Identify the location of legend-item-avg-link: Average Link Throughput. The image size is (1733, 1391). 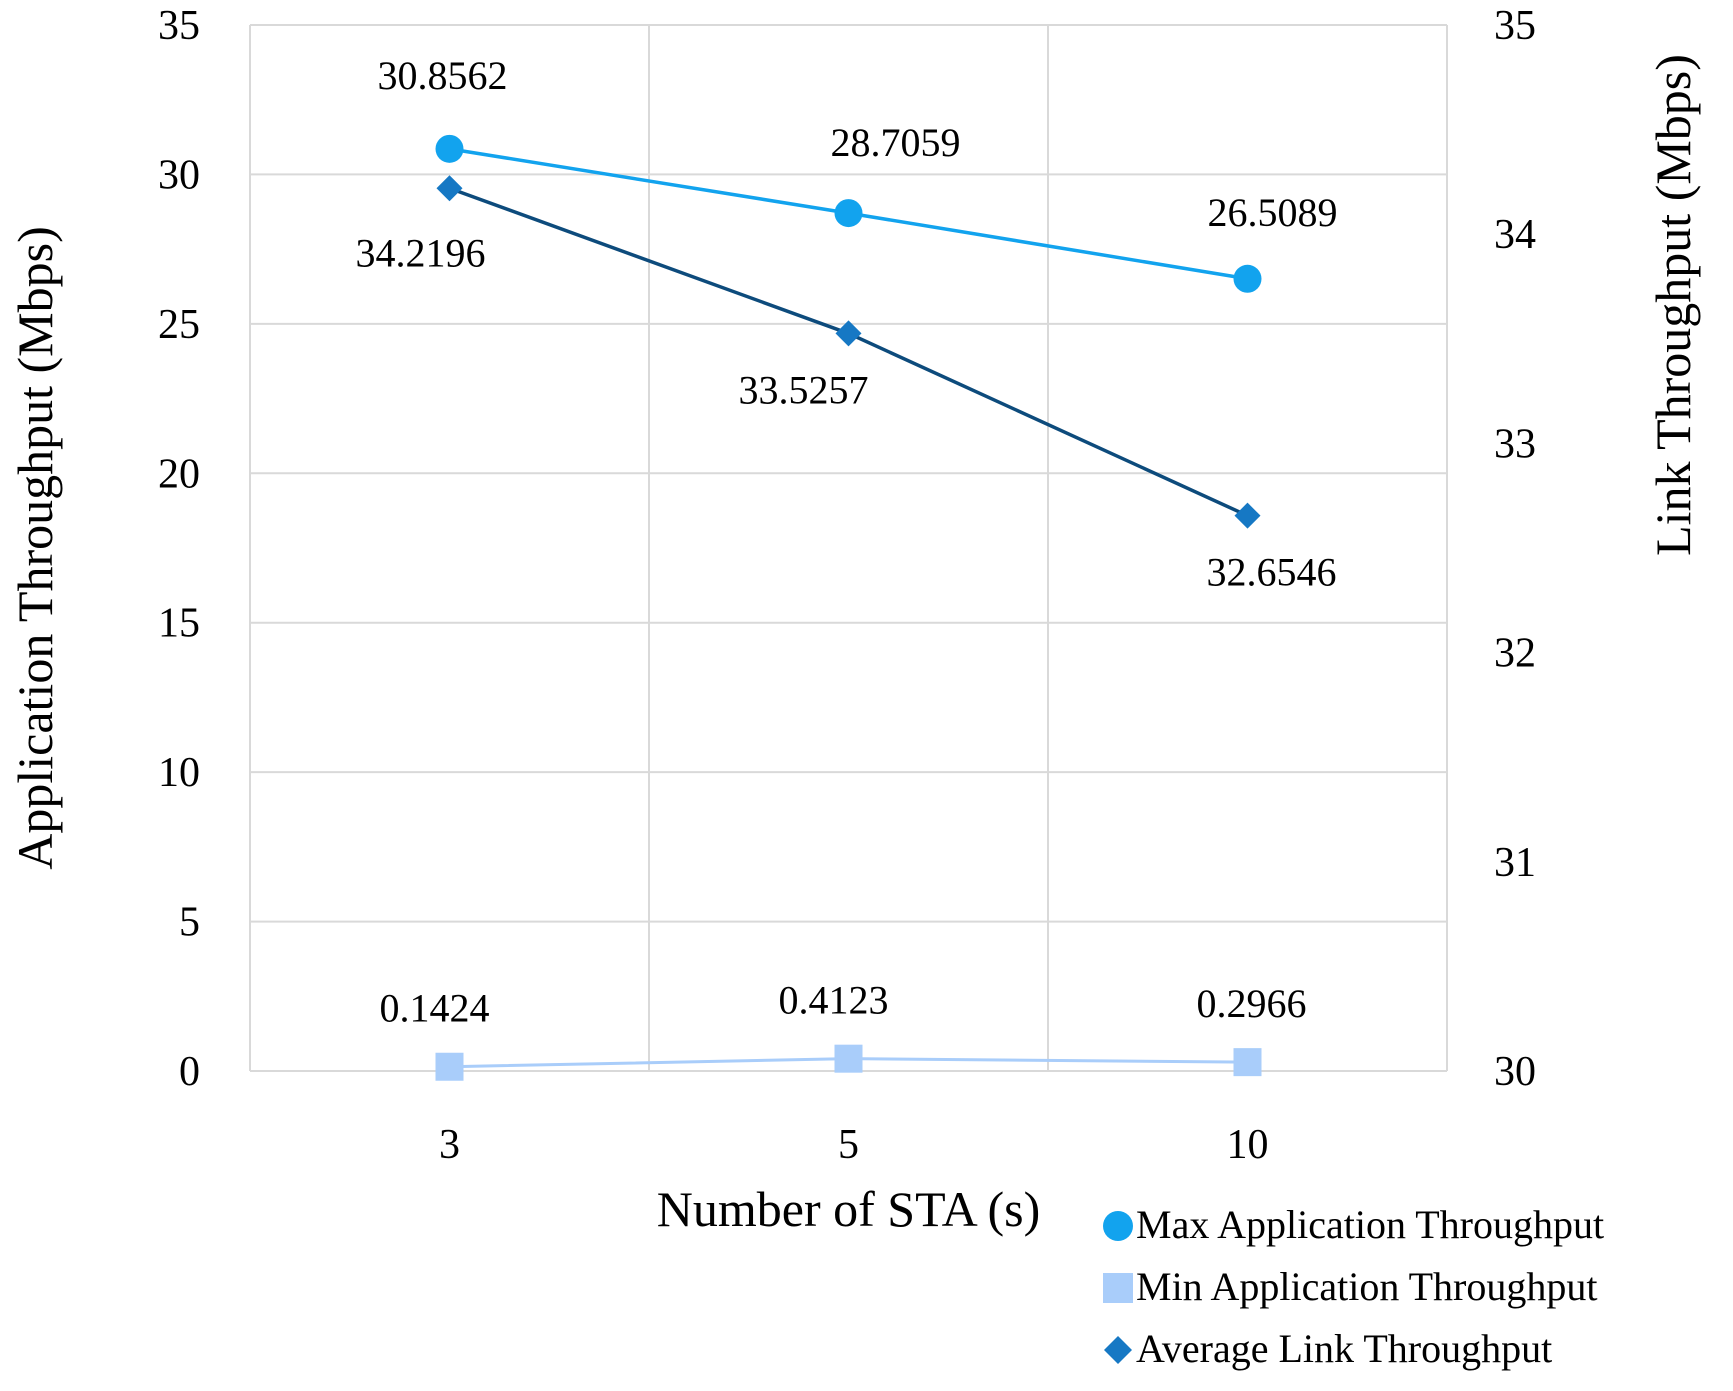
(1328, 1348).